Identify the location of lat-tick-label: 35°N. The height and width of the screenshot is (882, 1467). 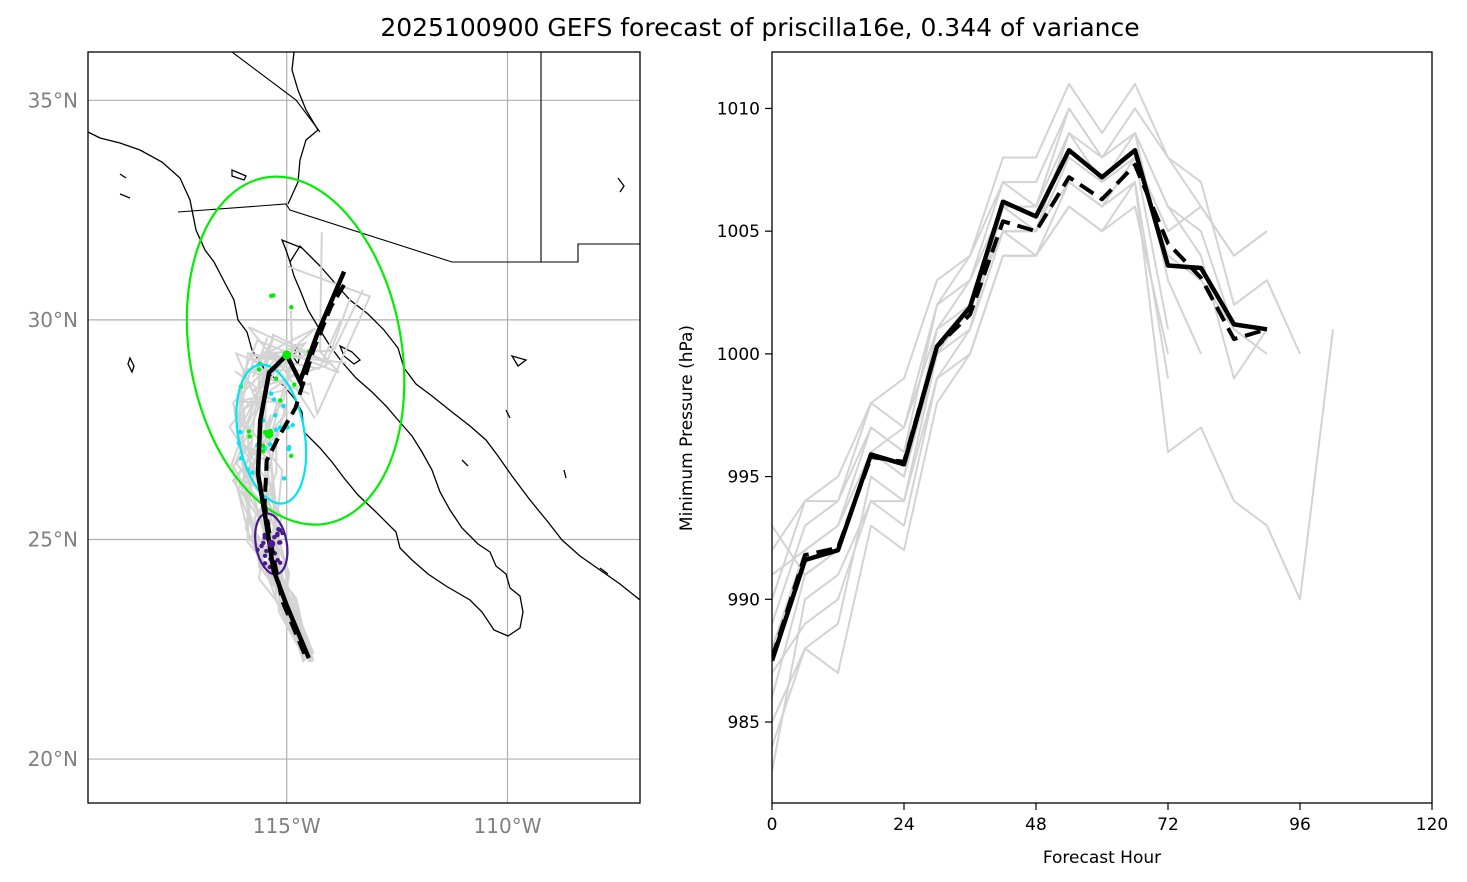
(53, 100).